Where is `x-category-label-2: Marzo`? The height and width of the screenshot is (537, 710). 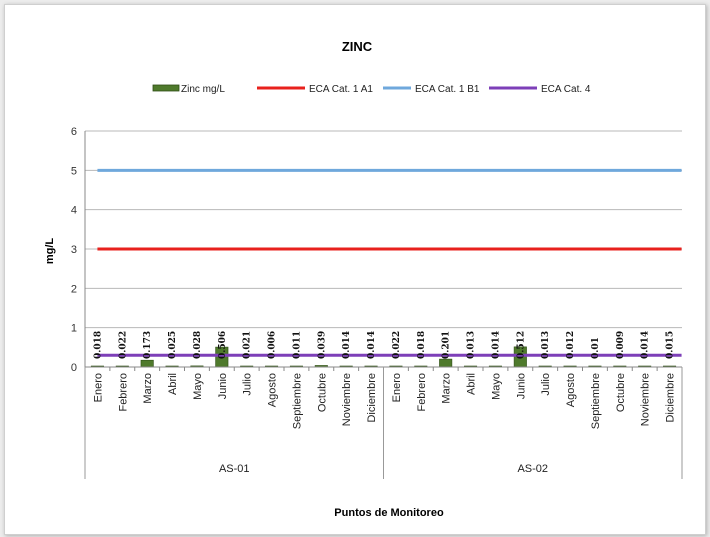 x-category-label-2: Marzo is located at coordinates (148, 388).